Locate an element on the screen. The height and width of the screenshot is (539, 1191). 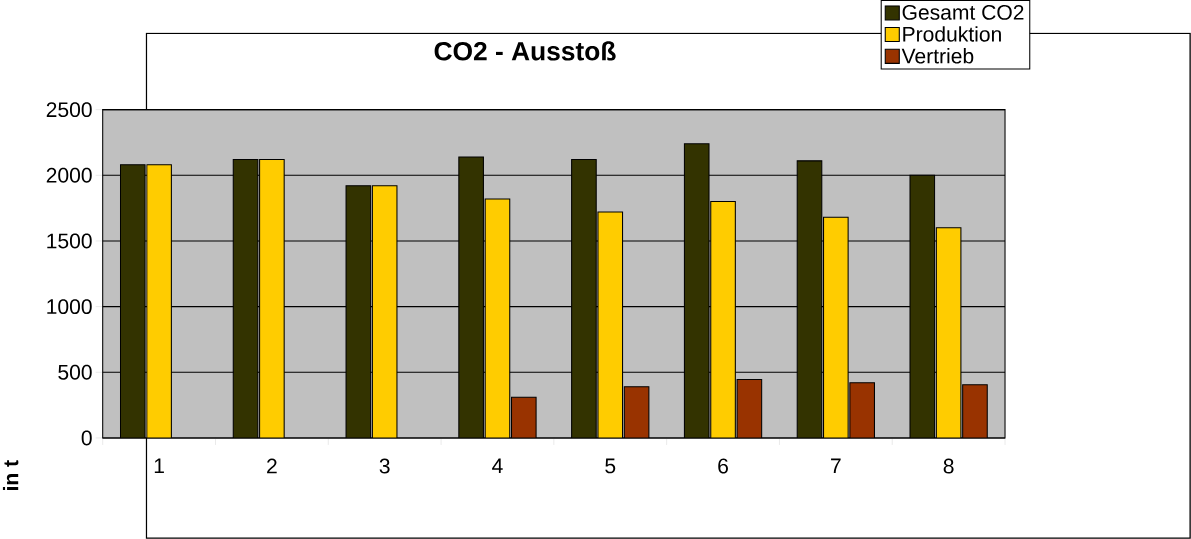
legend-label: Gesamt CO2 is located at coordinates (963, 12).